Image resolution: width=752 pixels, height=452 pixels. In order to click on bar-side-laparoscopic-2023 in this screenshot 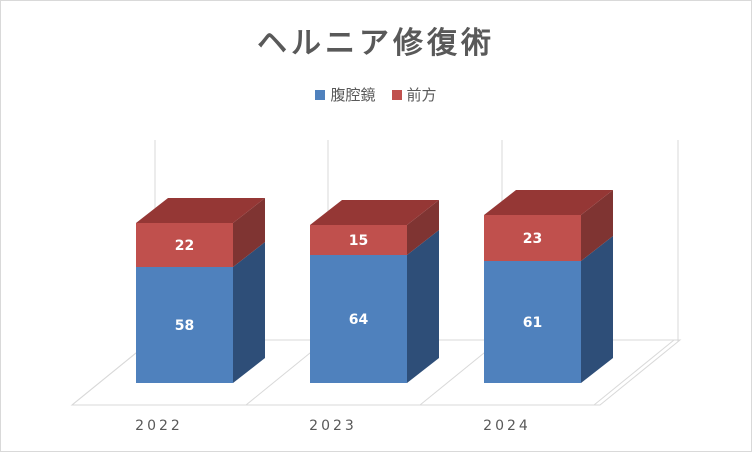, I will do `click(423, 306)`.